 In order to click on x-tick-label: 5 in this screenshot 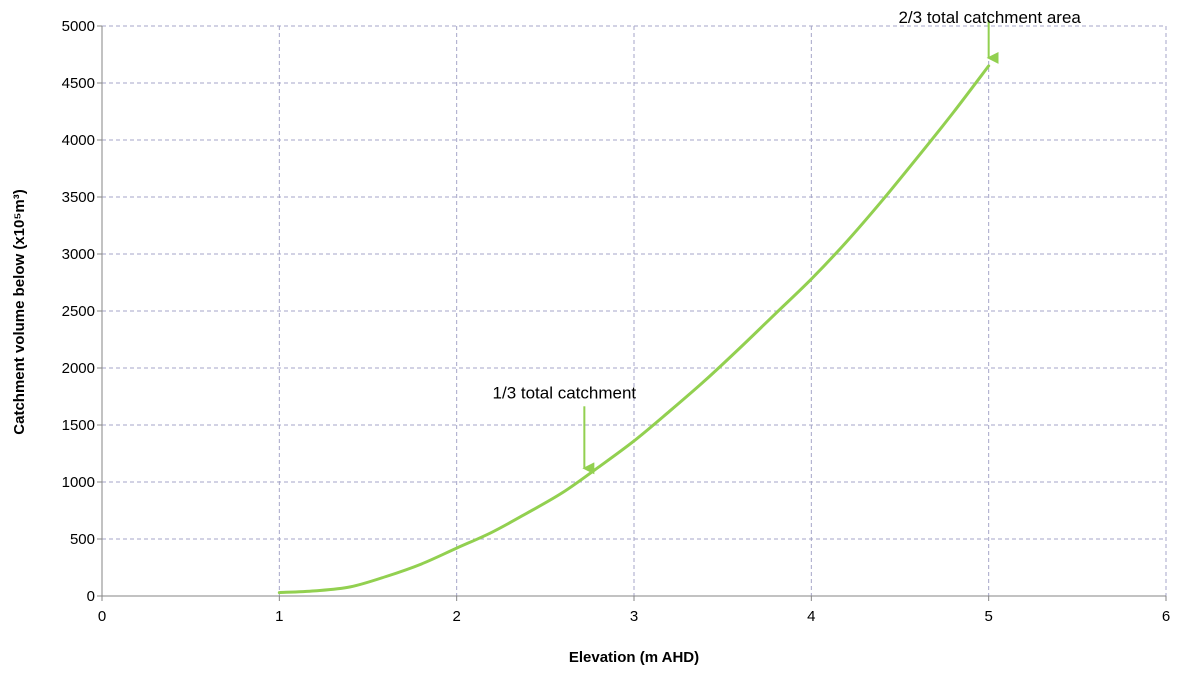, I will do `click(988, 616)`.